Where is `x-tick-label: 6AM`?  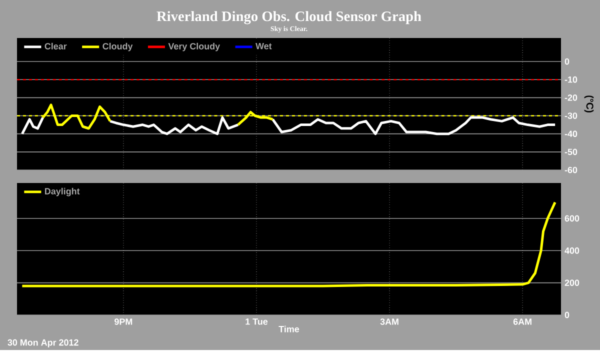
x-tick-label: 6AM is located at coordinates (522, 321).